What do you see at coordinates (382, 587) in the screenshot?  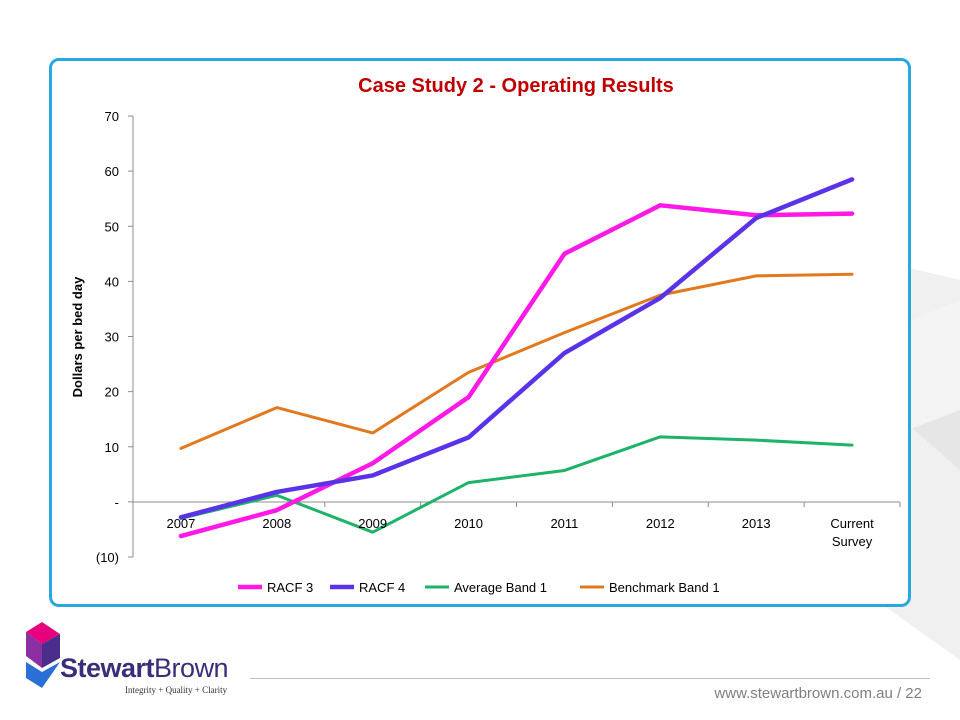 I see `legend-label: RACF 4` at bounding box center [382, 587].